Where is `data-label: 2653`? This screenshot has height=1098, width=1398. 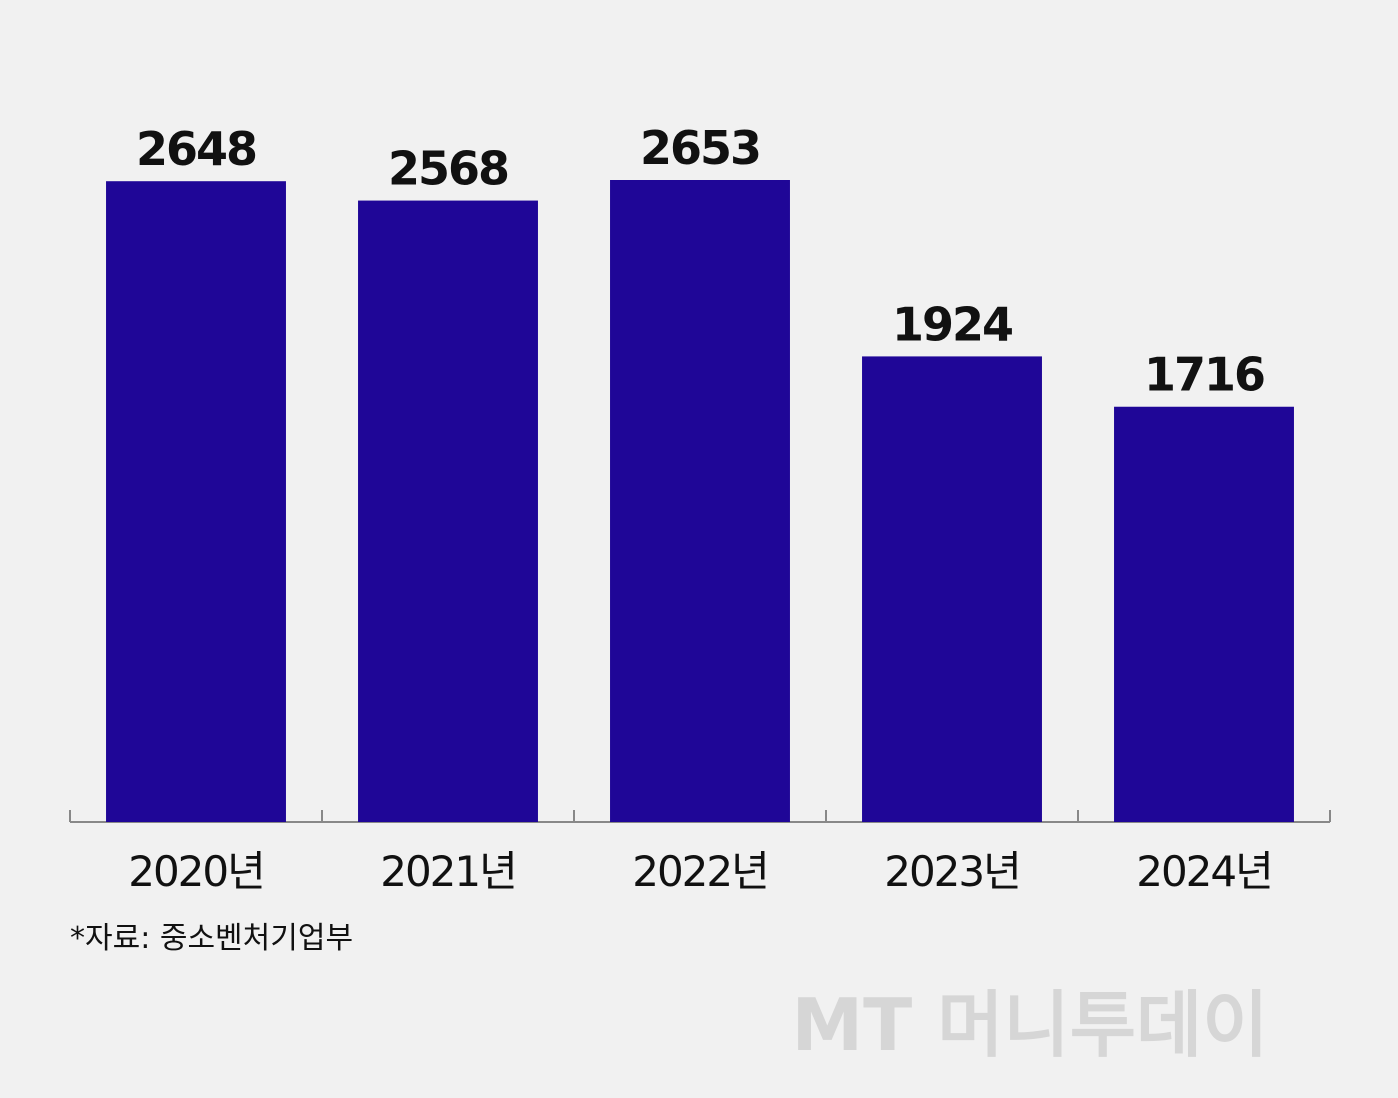 data-label: 2653 is located at coordinates (700, 148).